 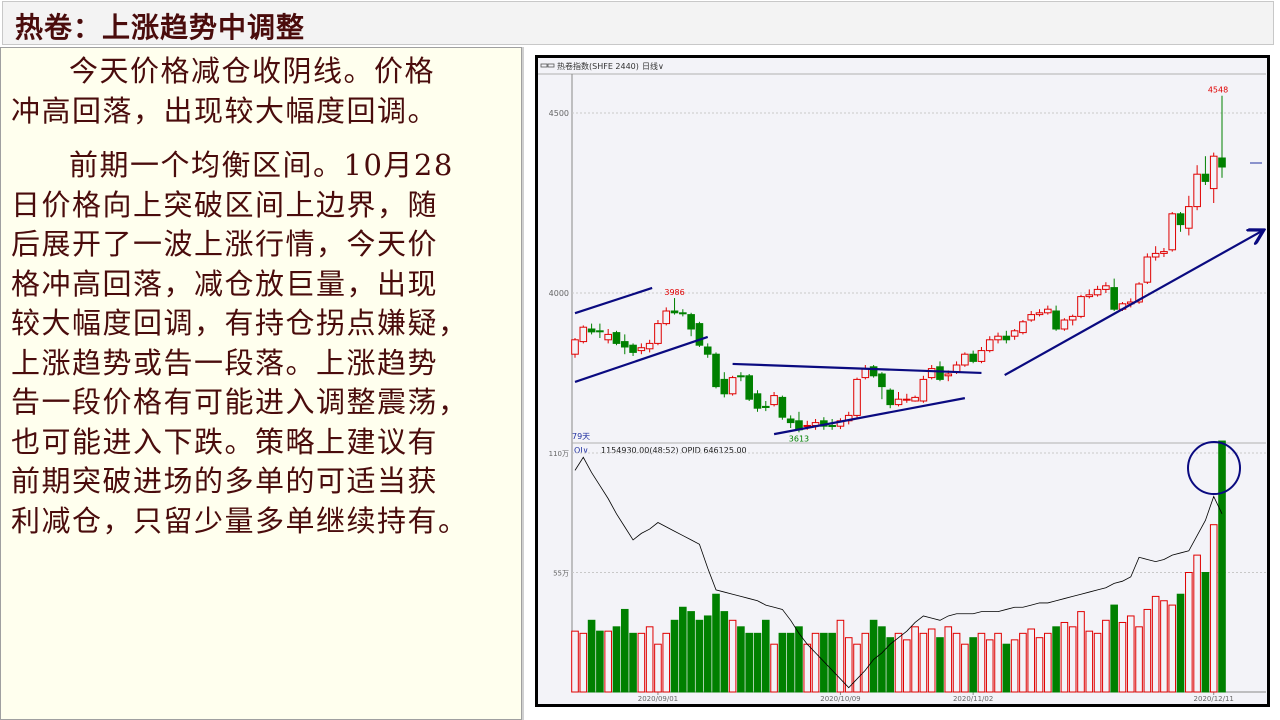 What do you see at coordinates (225, 283) in the screenshot?
I see `text-line: 格冲高回落，减仓放巨量，出现` at bounding box center [225, 283].